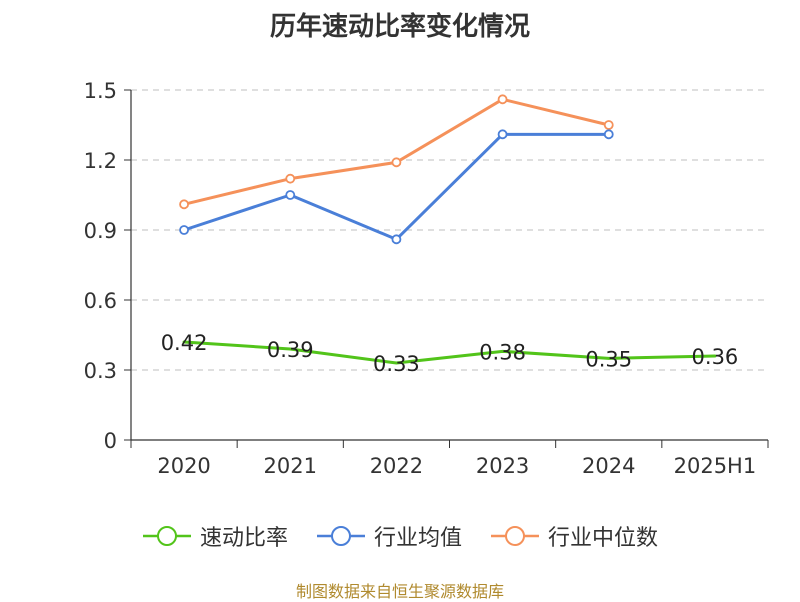 This screenshot has height=602, width=800. I want to click on y-tick-label: 0.3, so click(100, 371).